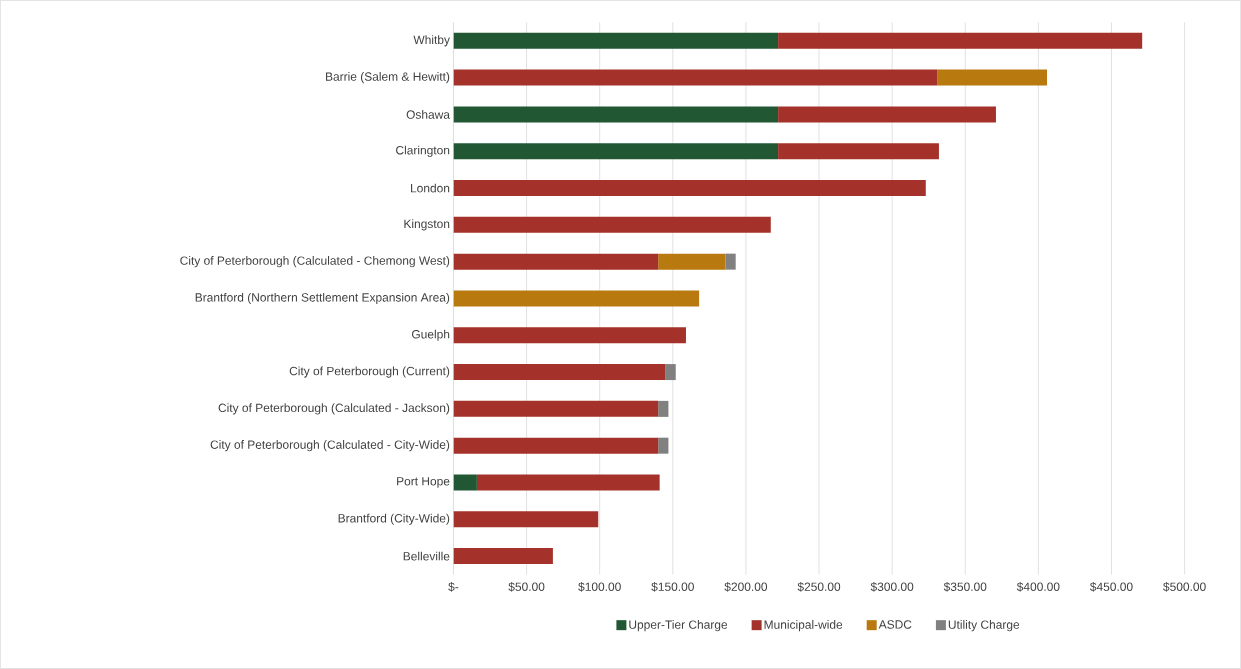  What do you see at coordinates (1111, 587) in the screenshot?
I see `x-tick-label: $450.00` at bounding box center [1111, 587].